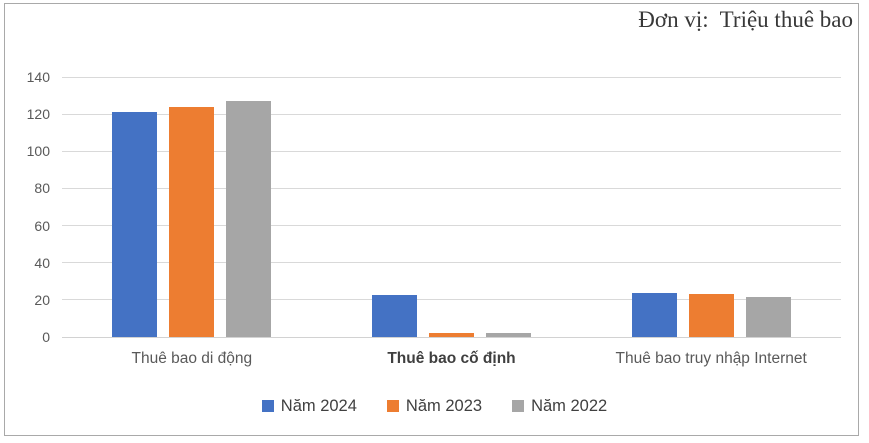 This screenshot has width=869, height=443. I want to click on legend: Năm 2024 Năm 2023 Năm 2022, so click(434, 406).